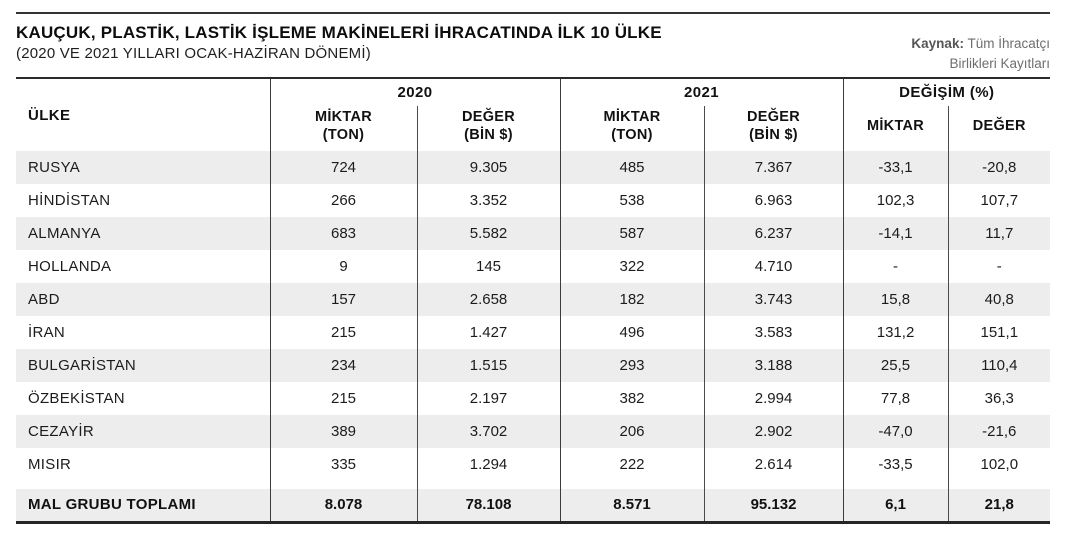 This screenshot has height=548, width=1066. Describe the element at coordinates (999, 464) in the screenshot. I see `value-cell: 102,0` at that location.